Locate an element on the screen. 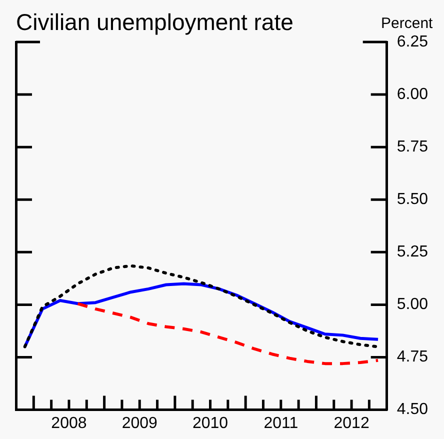 The width and height of the screenshot is (444, 439). y-tick-label: 6.00 is located at coordinates (412, 94).